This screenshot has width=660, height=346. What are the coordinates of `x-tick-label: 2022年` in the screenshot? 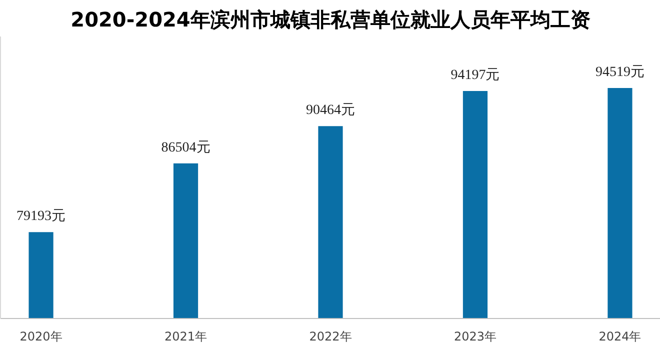 It's located at (330, 337).